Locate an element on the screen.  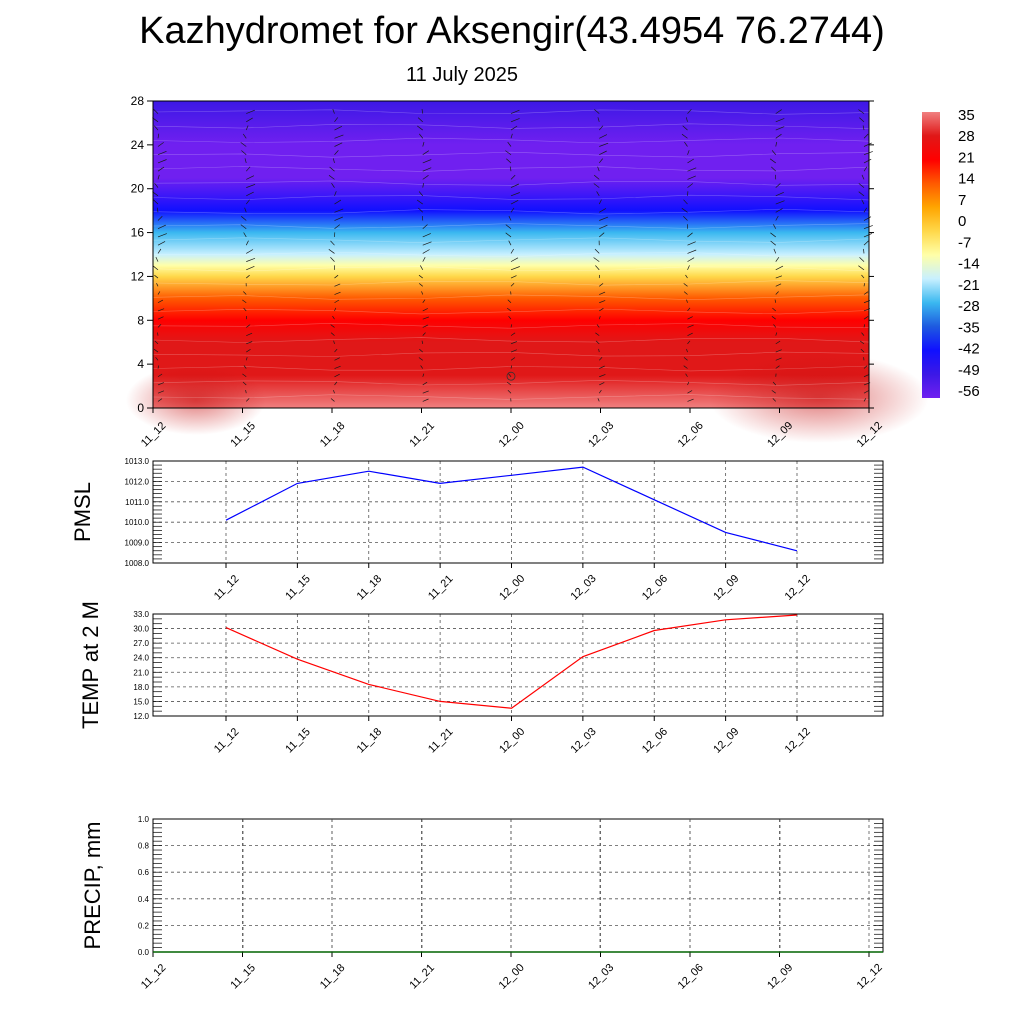
heatmap-surface-warm-area is located at coordinates (195, 400).